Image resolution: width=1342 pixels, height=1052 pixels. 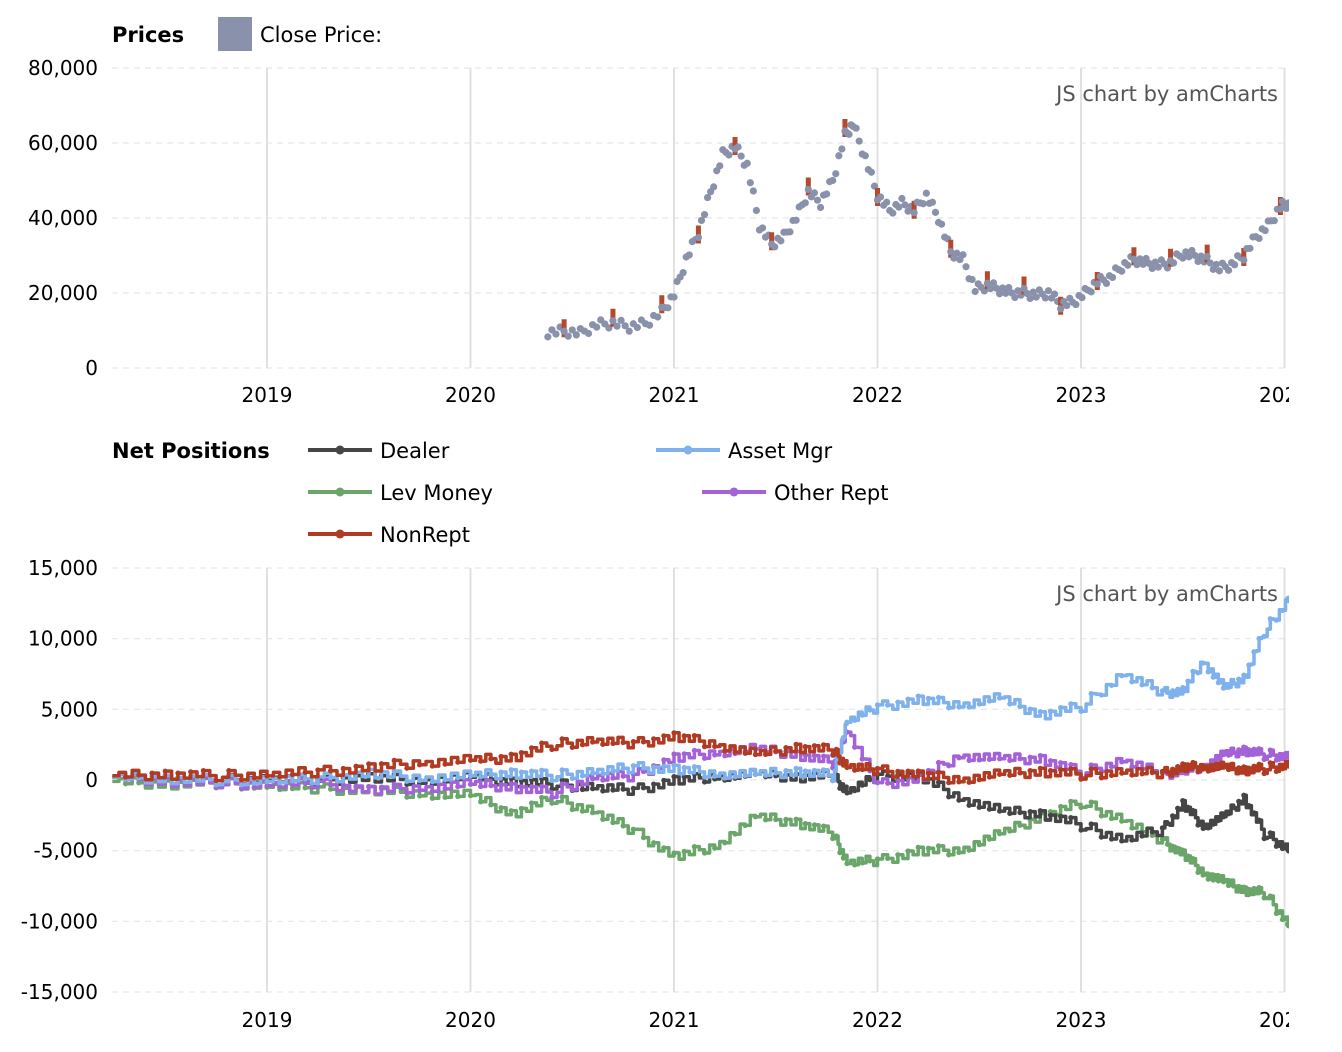 What do you see at coordinates (425, 535) in the screenshot?
I see `legend-label: NonRept` at bounding box center [425, 535].